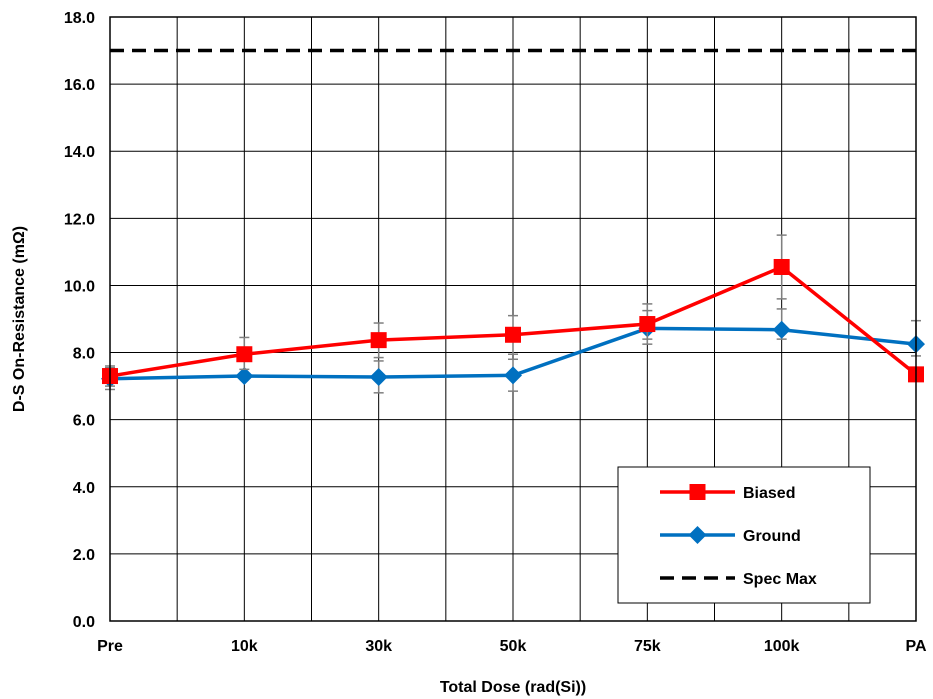  Describe the element at coordinates (727, 493) in the screenshot. I see `legend-item: Biased` at that location.